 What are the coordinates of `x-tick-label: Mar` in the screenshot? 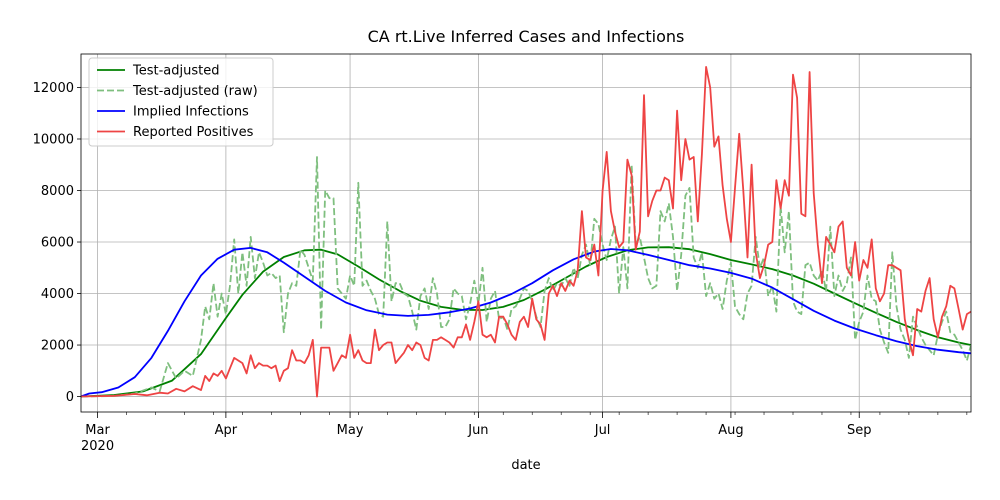 It's located at (97, 430).